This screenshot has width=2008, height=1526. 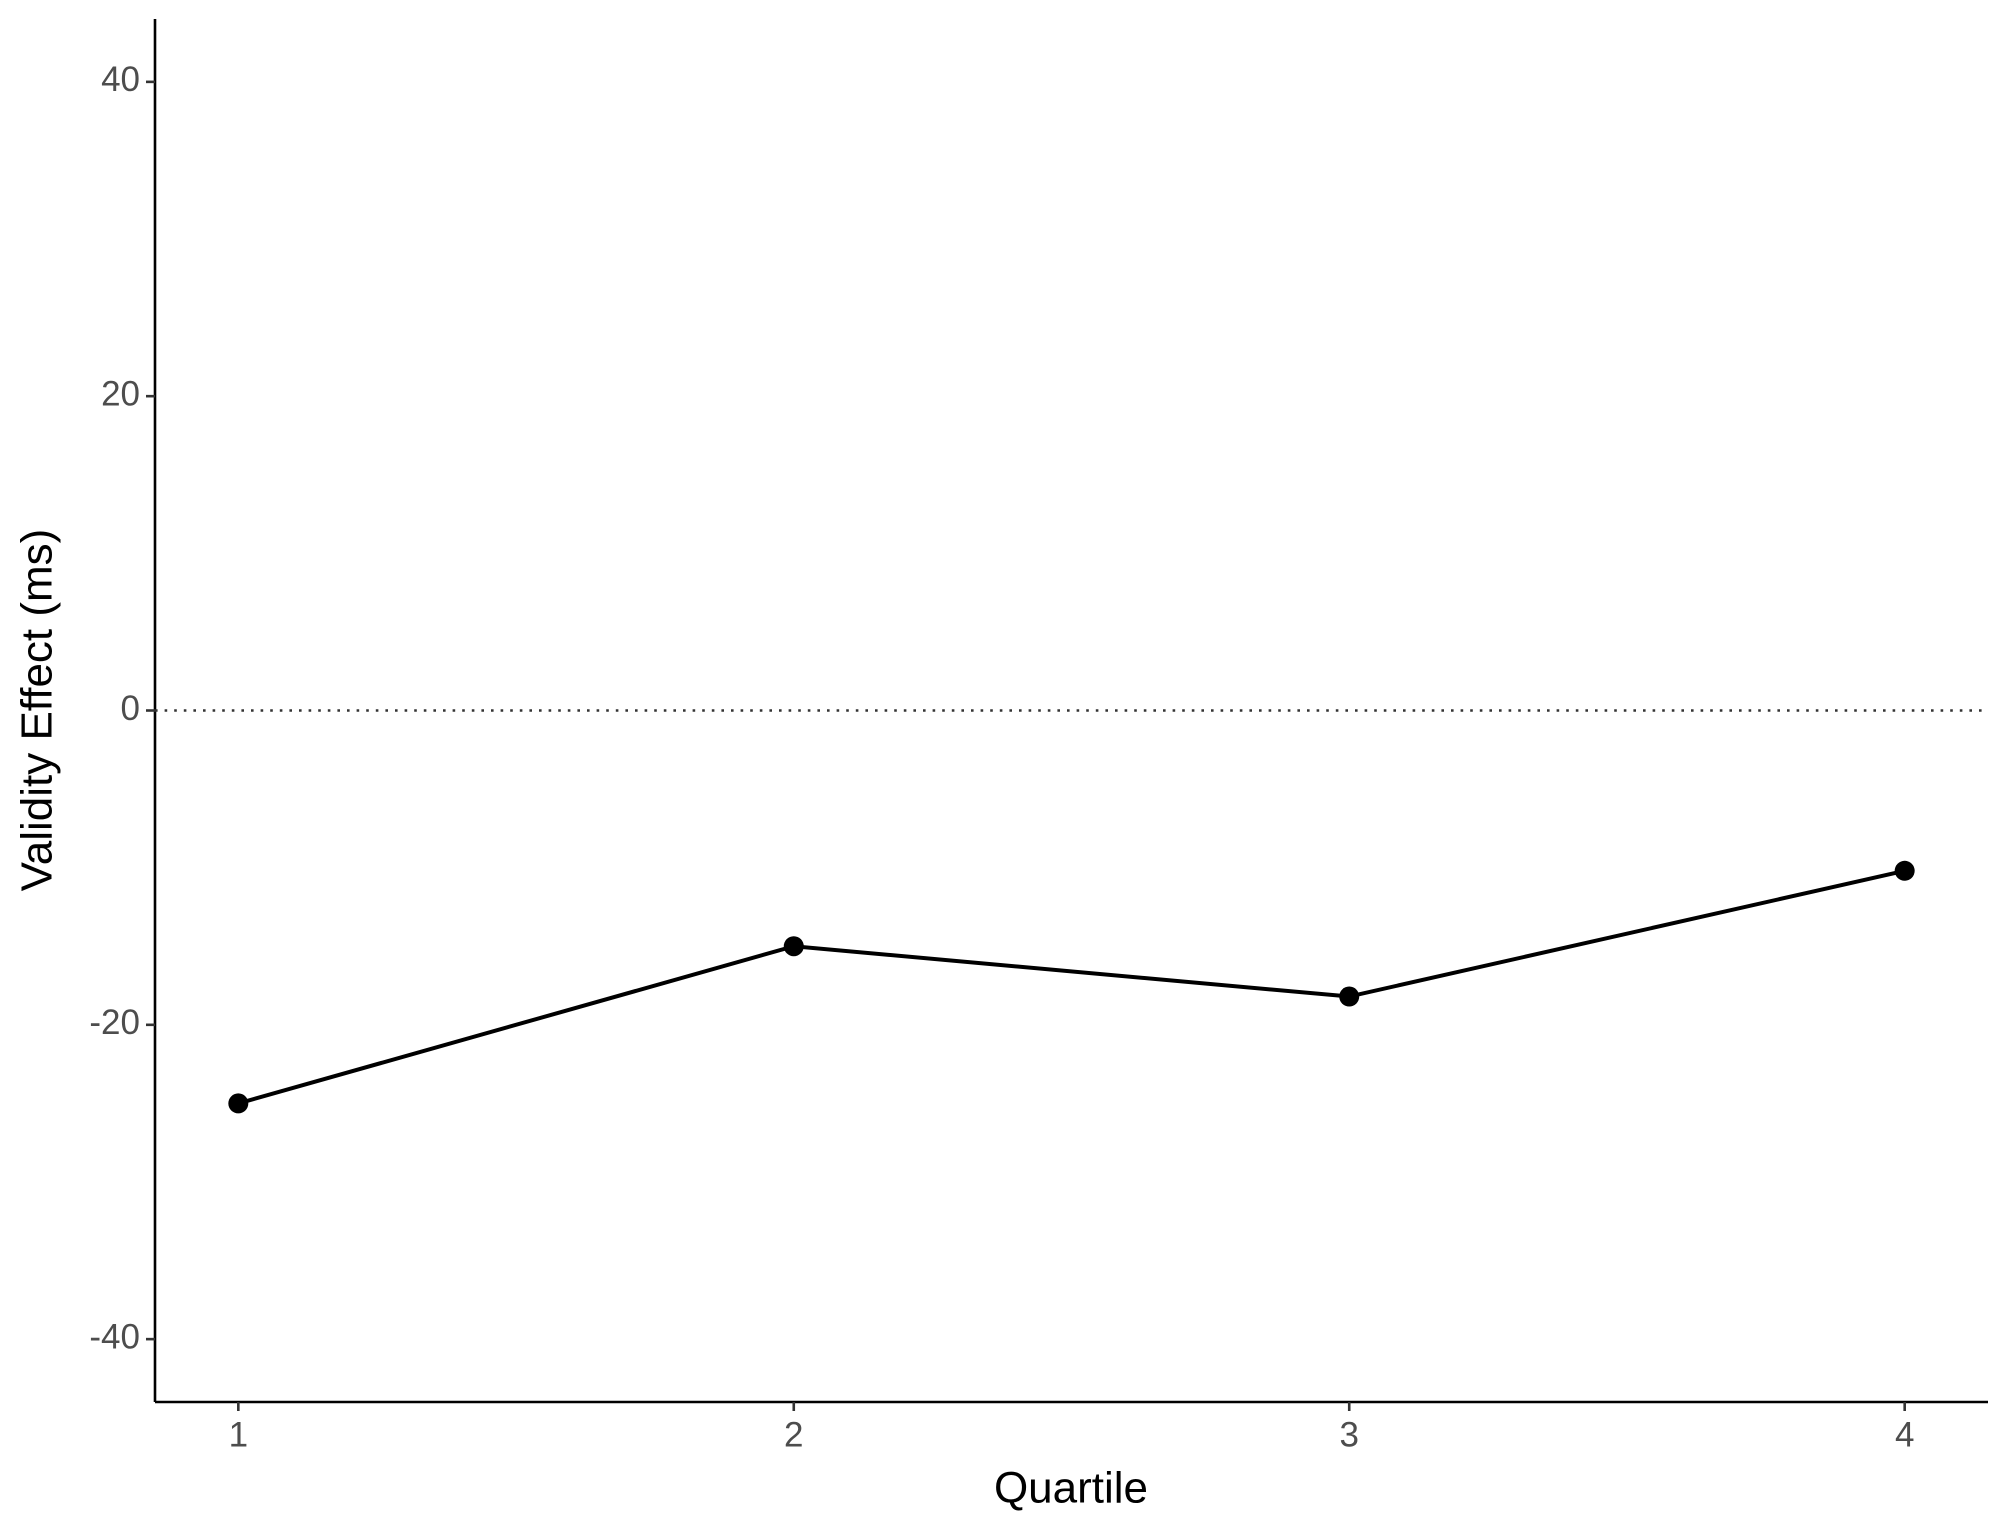 What do you see at coordinates (1071, 1488) in the screenshot?
I see `x-axis-title: Quartile` at bounding box center [1071, 1488].